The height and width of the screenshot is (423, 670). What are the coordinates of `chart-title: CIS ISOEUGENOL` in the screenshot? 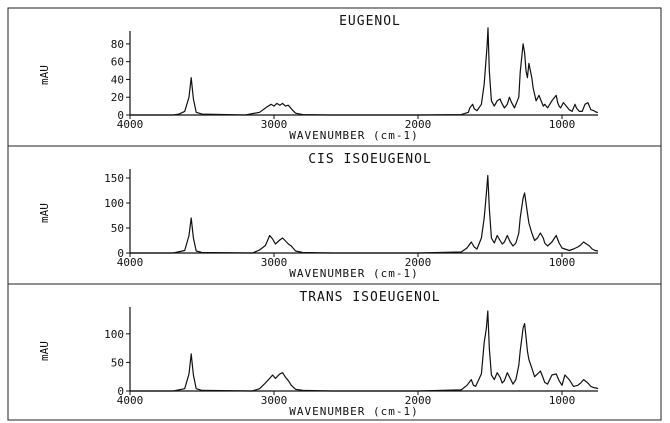 It's located at (370, 159).